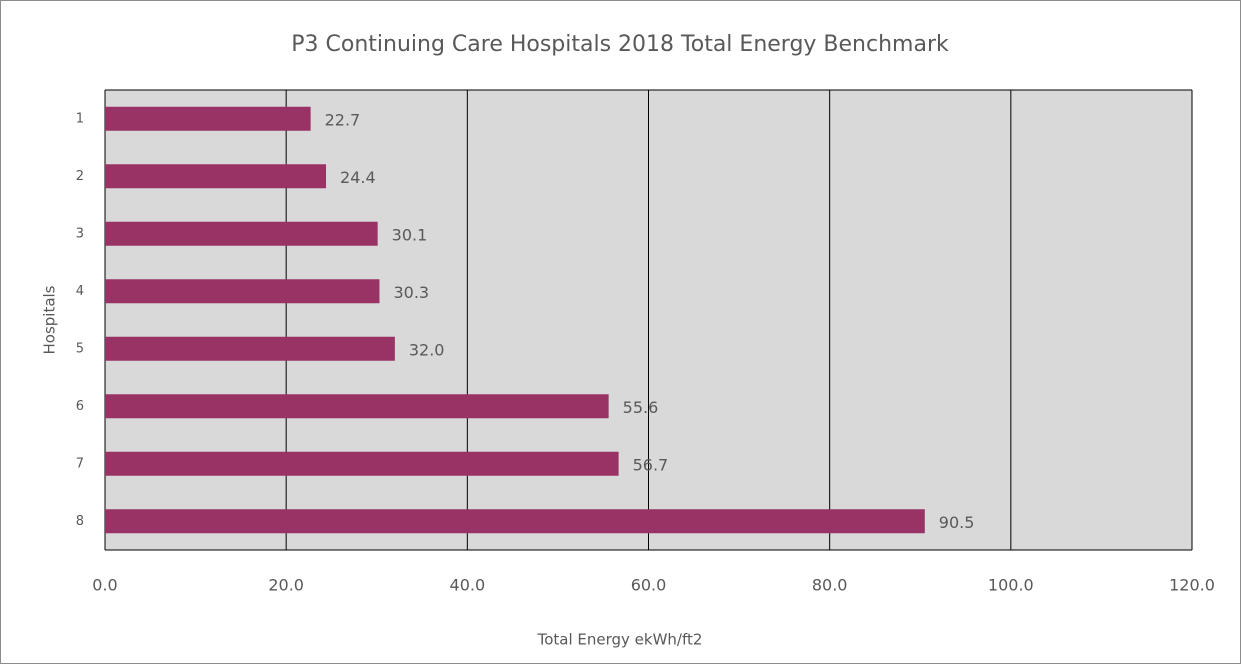  I want to click on value-label: 30.3, so click(411, 292).